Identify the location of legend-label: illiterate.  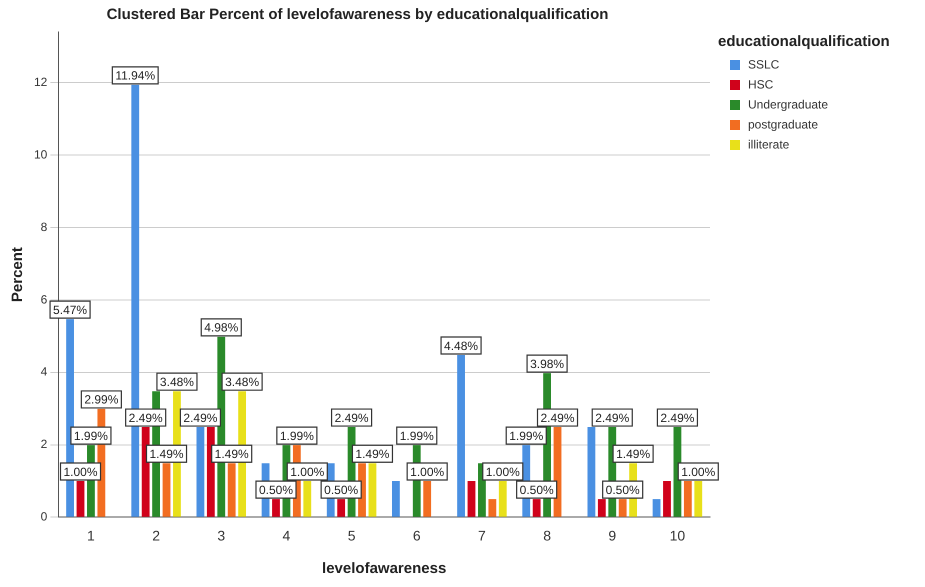
(769, 144).